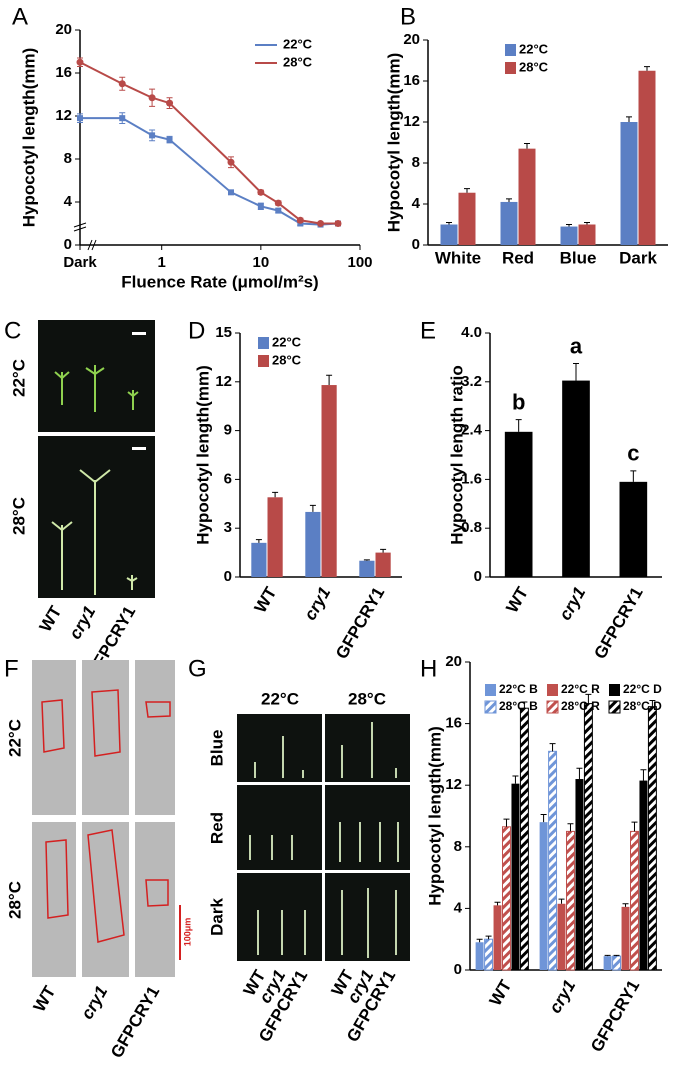  Describe the element at coordinates (14, 738) in the screenshot. I see `row-label: 22°C` at that location.